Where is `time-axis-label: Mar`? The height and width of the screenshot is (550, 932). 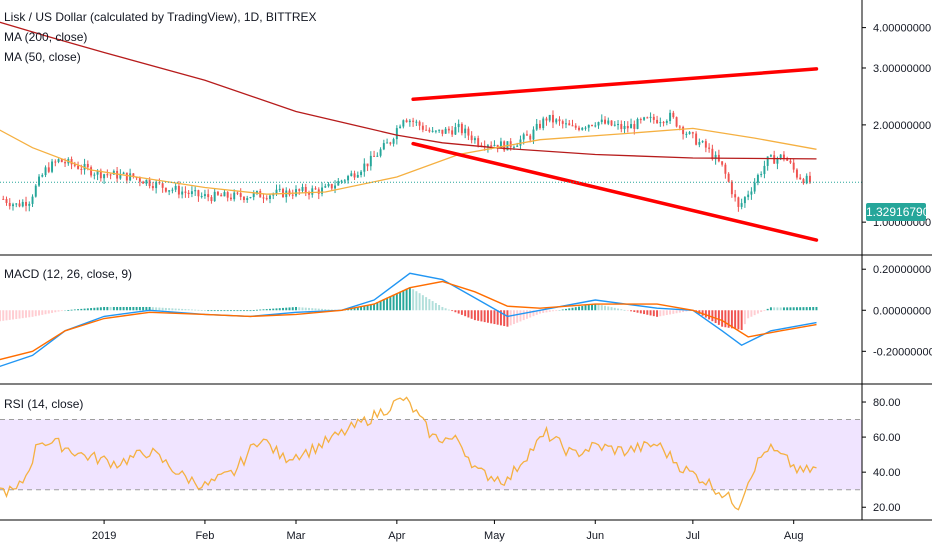 time-axis-label: Mar is located at coordinates (296, 536).